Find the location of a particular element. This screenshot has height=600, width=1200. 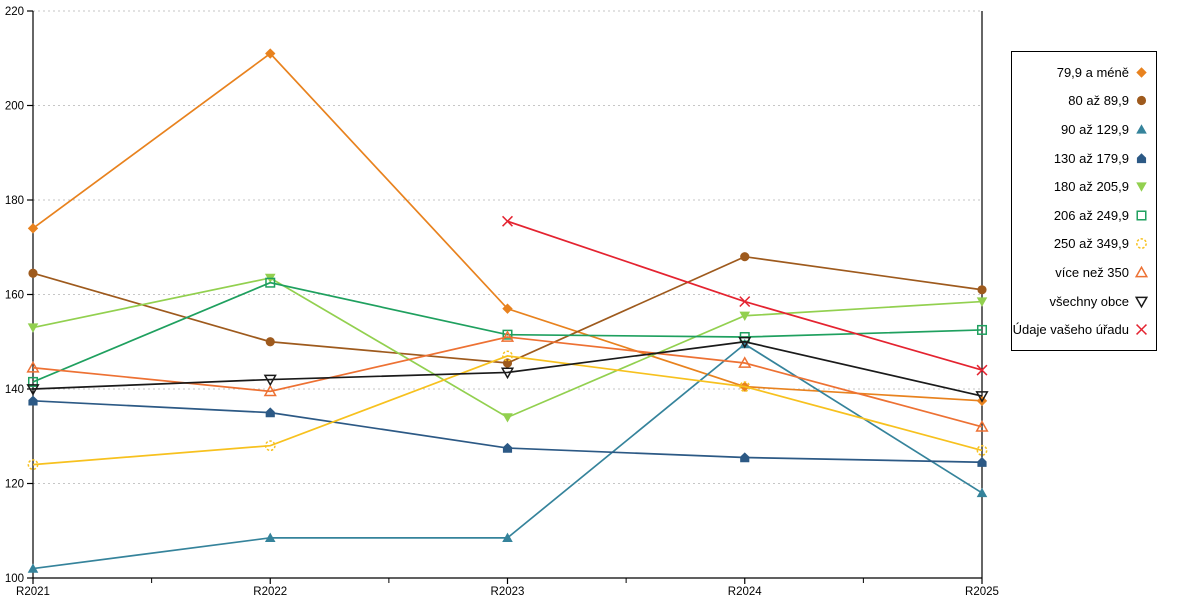

x-axis-tick-label: R2022 is located at coordinates (270, 592).